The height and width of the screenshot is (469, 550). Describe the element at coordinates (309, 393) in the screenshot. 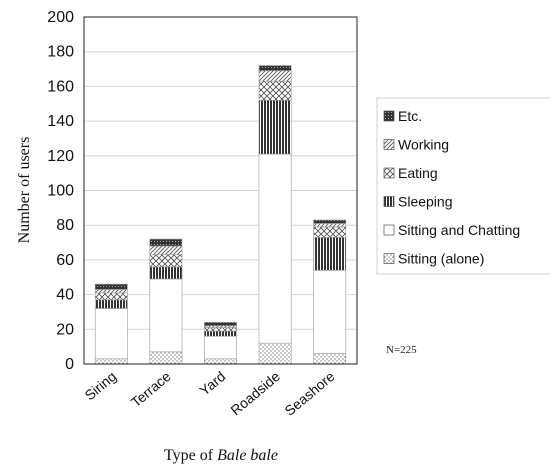

I see `x-tick-label: Seashore` at that location.